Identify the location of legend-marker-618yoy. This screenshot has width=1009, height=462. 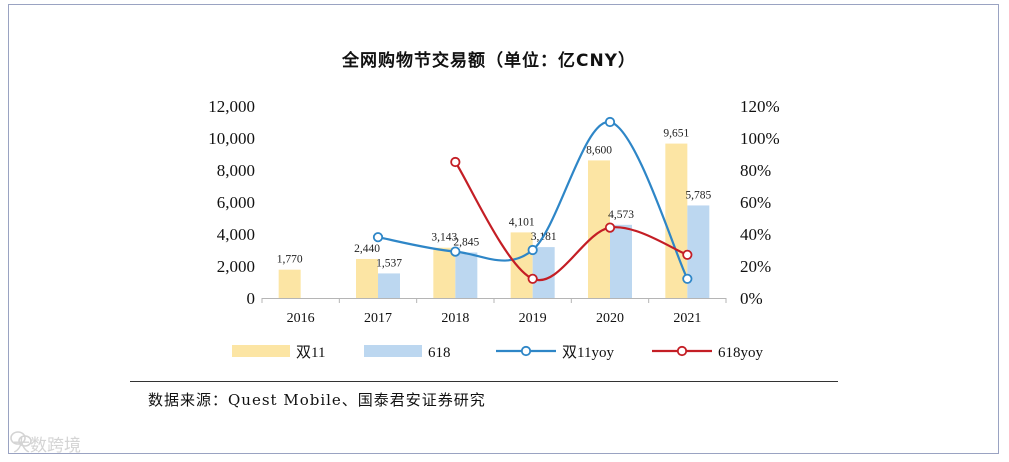
(682, 351).